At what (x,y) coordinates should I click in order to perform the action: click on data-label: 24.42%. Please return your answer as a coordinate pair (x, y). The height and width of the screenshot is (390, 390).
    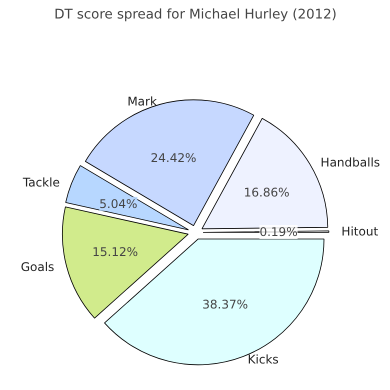
    Looking at the image, I should click on (173, 157).